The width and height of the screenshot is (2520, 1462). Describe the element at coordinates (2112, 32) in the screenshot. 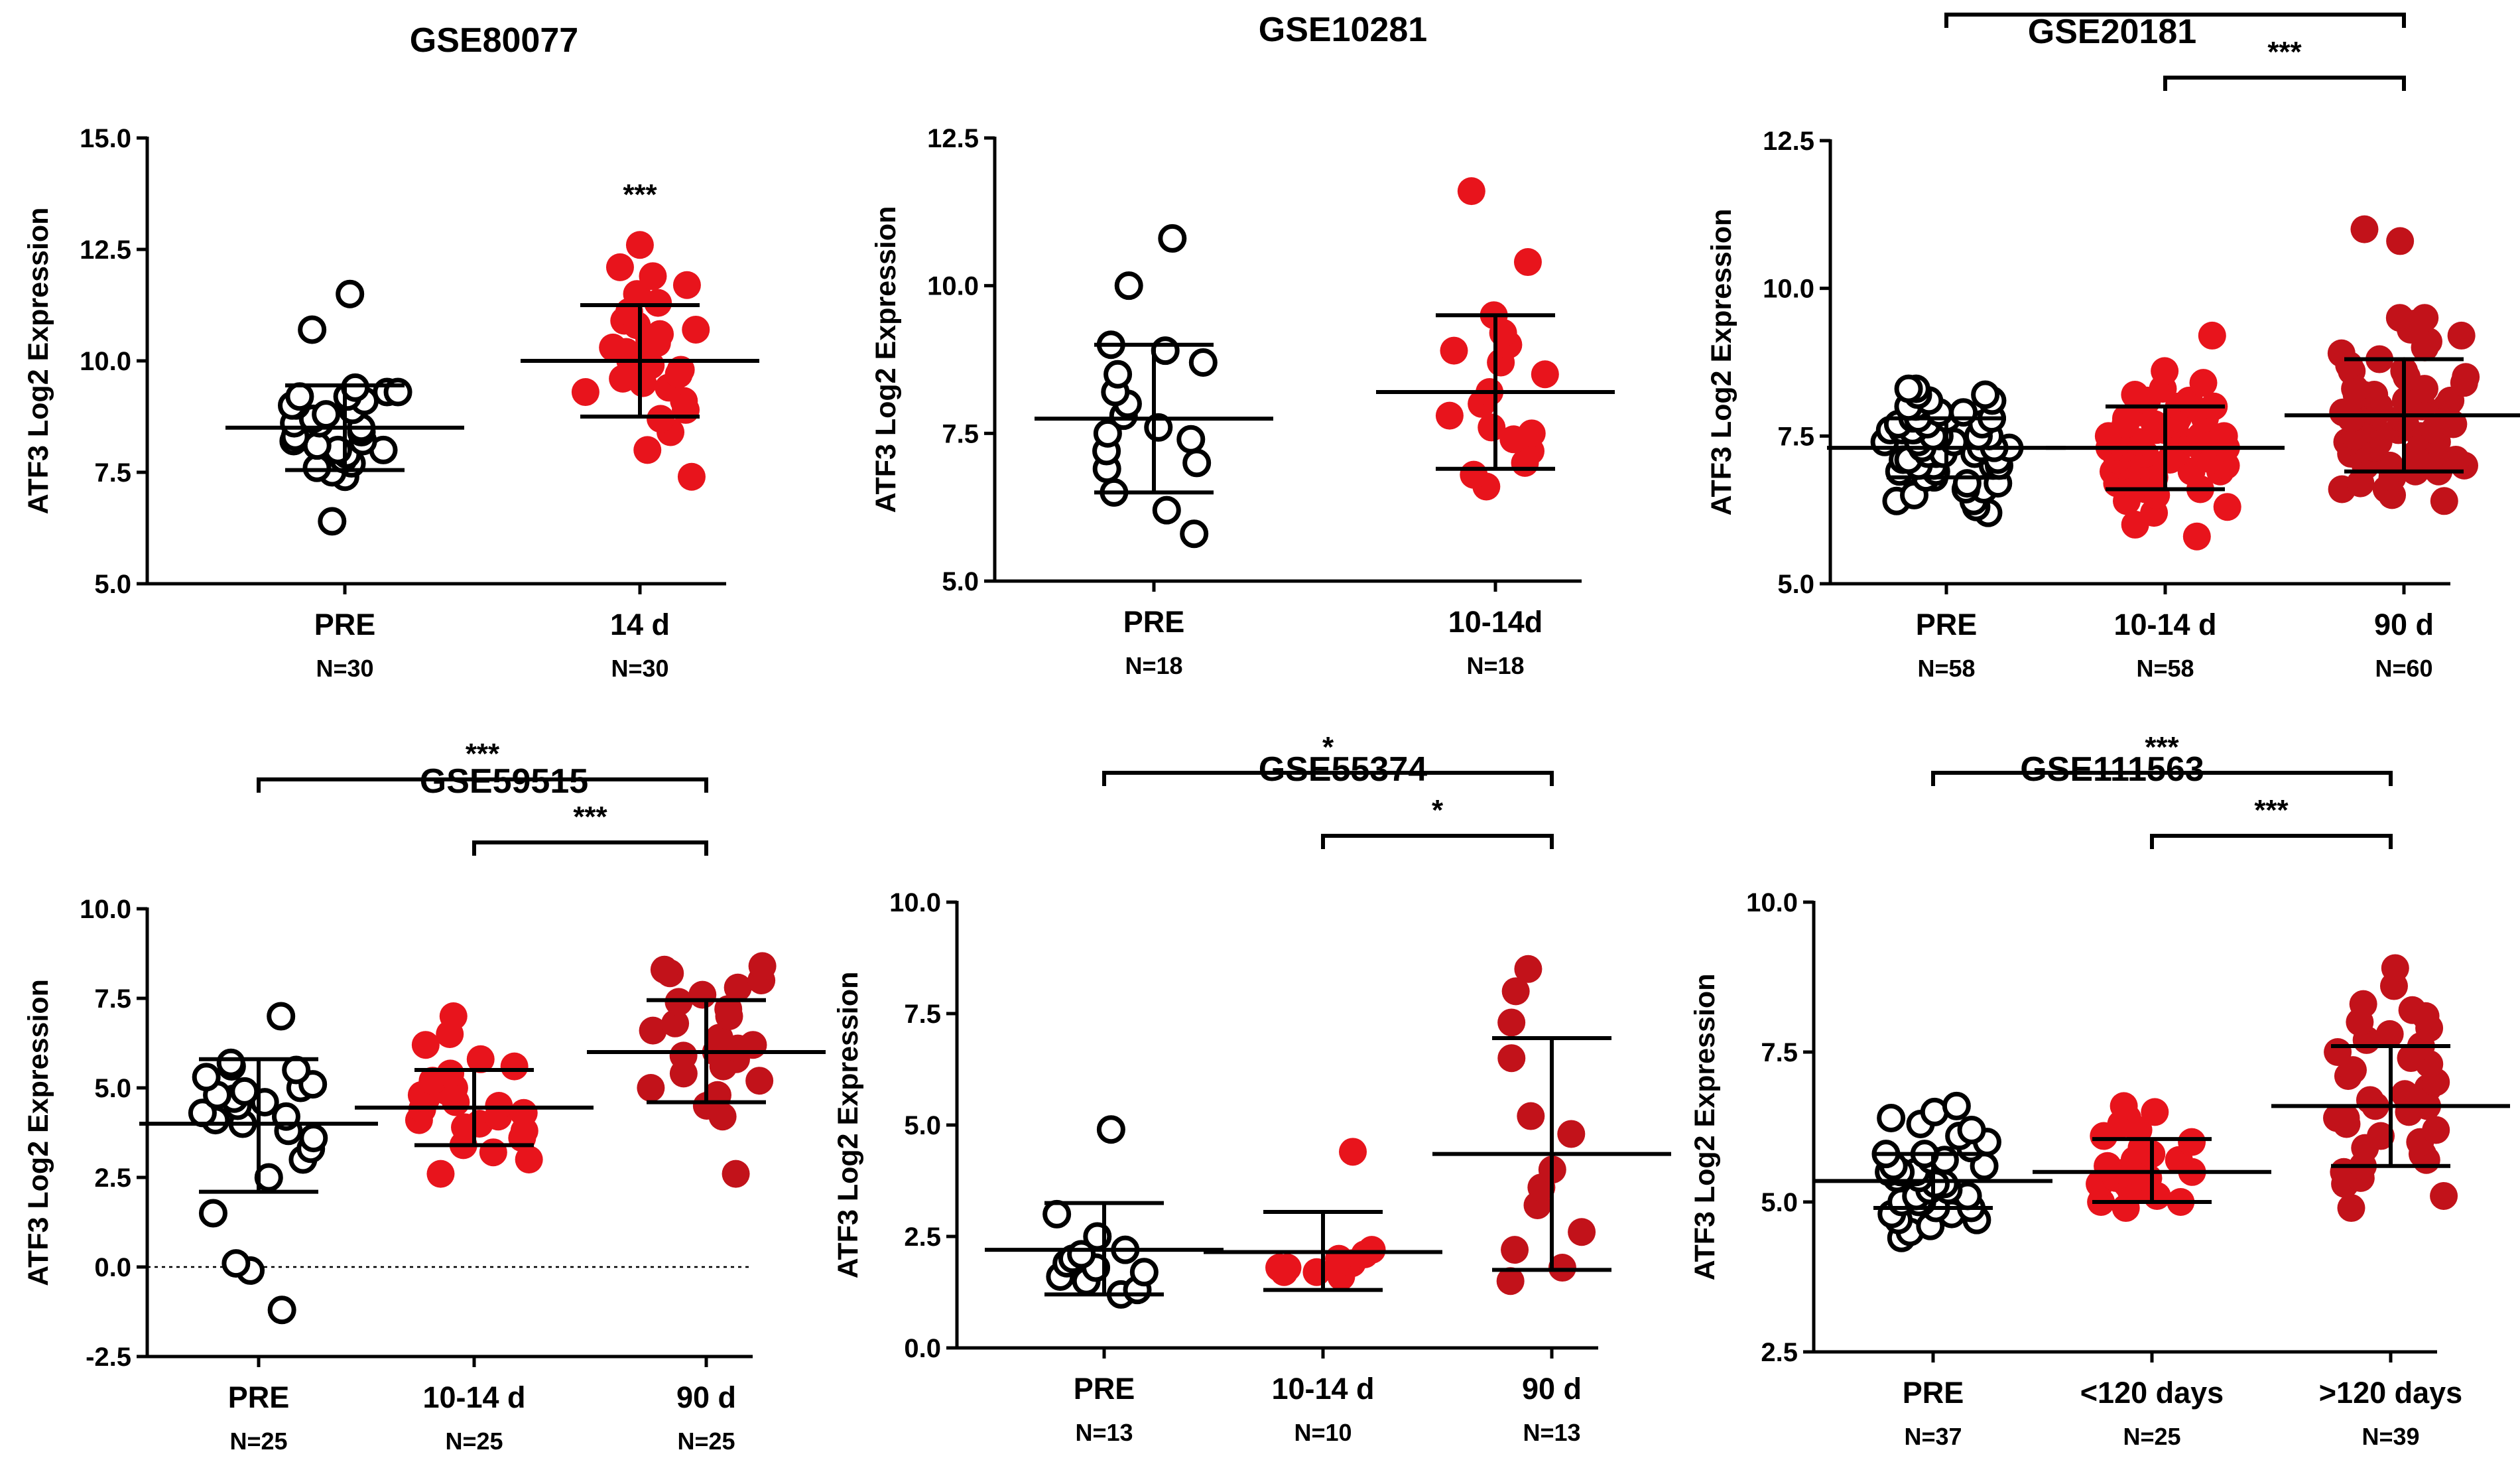

I see `chart-title: GSE20181` at that location.